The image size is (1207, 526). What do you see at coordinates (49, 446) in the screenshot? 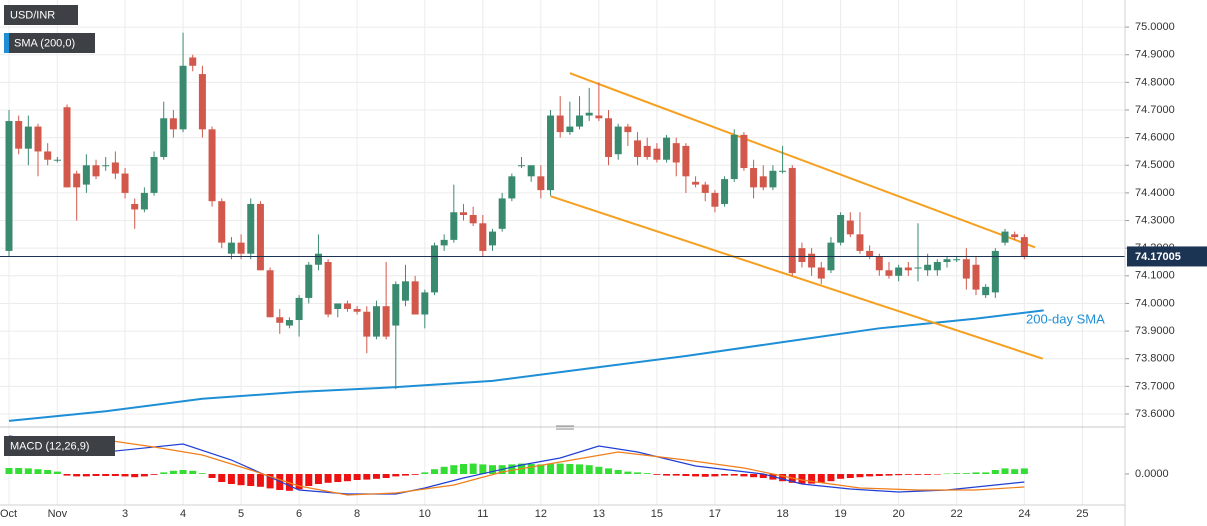
I see `indicator-title: MACD (12,26,9)` at bounding box center [49, 446].